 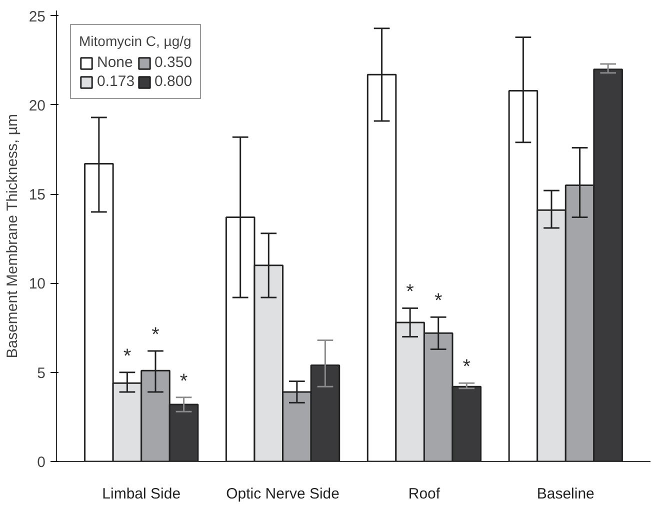 What do you see at coordinates (12, 236) in the screenshot?
I see `y-axis-title: Basement Membrane Thickness, µm` at bounding box center [12, 236].